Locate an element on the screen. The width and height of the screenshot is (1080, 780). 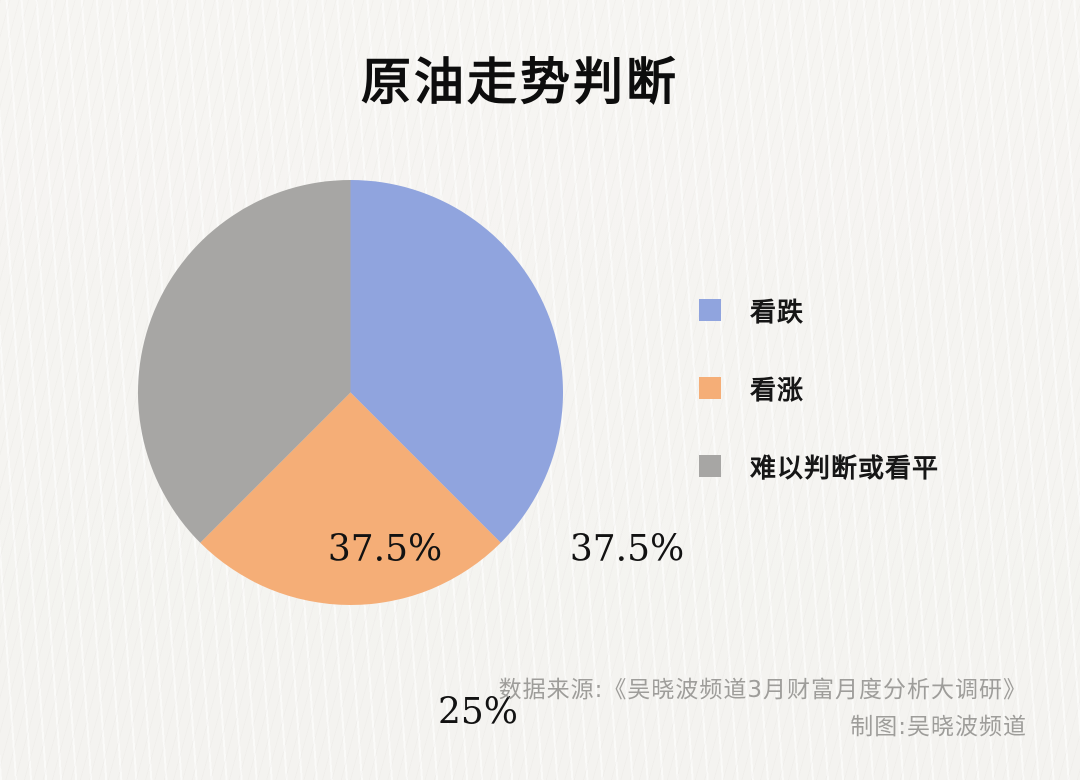
legend-label-bearish: 看跌 is located at coordinates (777, 312).